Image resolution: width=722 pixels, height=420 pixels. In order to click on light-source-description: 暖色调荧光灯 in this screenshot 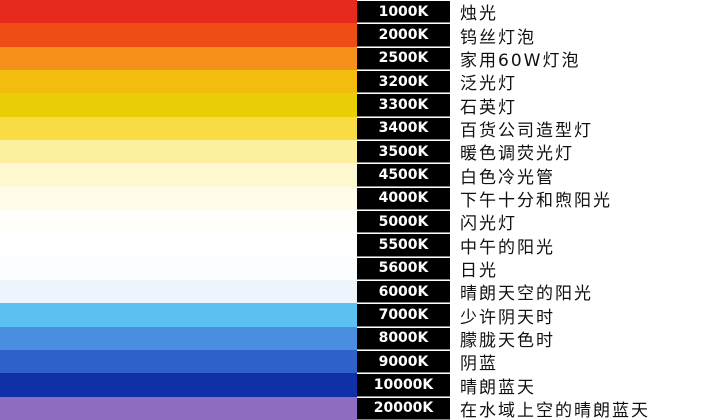, I will do `click(517, 154)`.